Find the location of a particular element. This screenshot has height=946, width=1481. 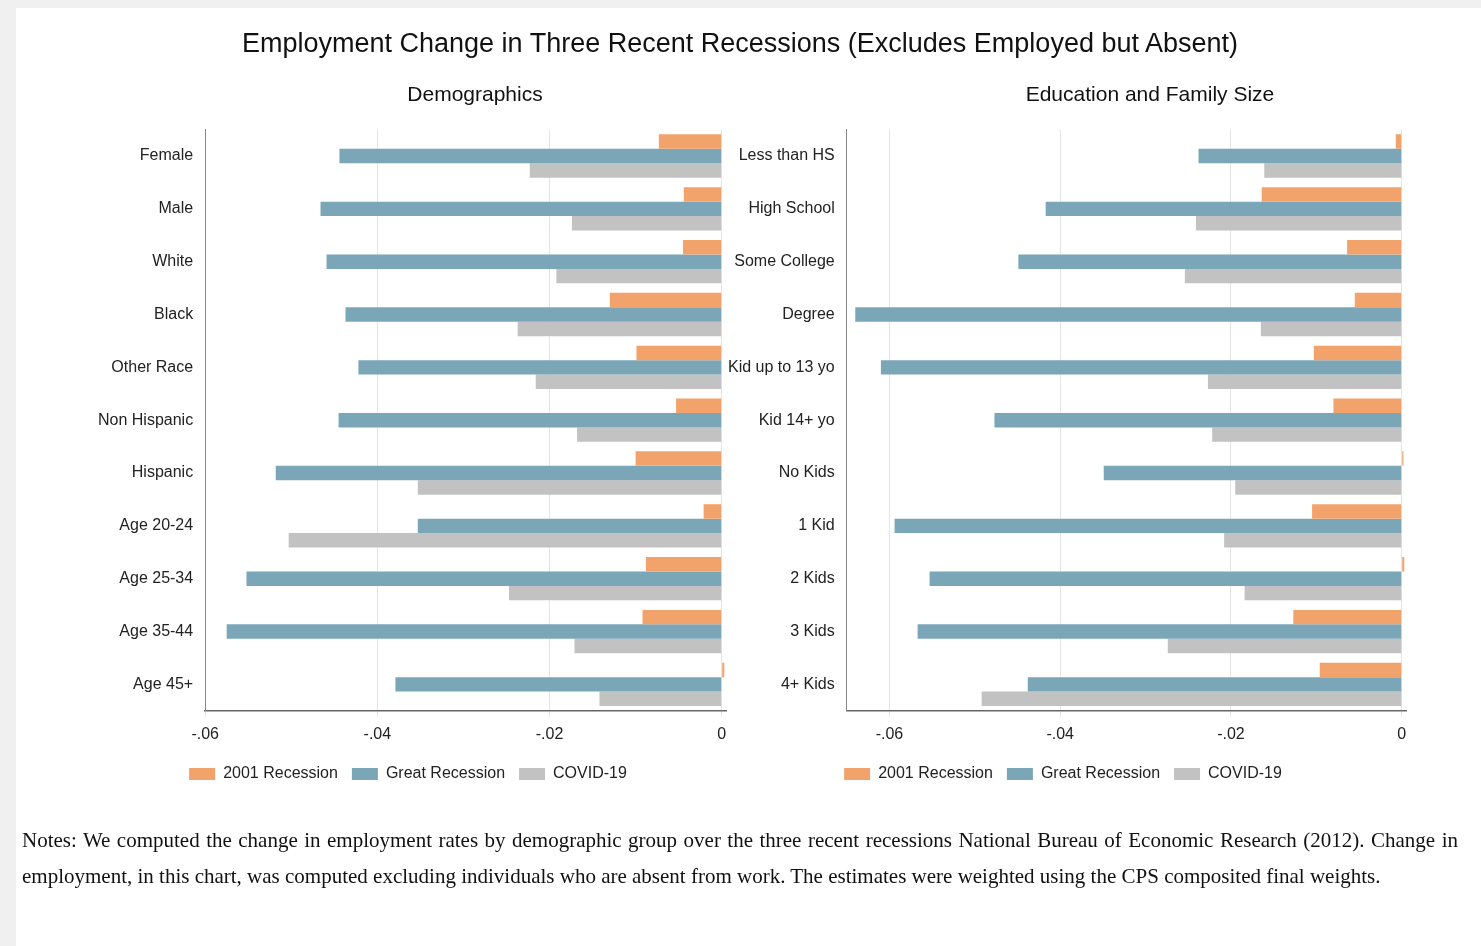

y-tick-label: Non Hispanic is located at coordinates (146, 419).